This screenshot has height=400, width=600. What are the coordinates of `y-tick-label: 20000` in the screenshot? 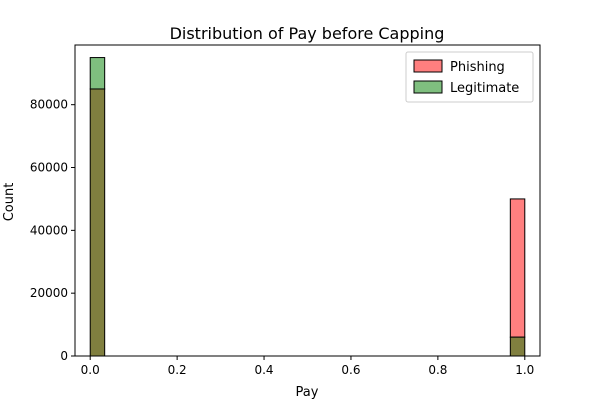 It's located at (49, 293).